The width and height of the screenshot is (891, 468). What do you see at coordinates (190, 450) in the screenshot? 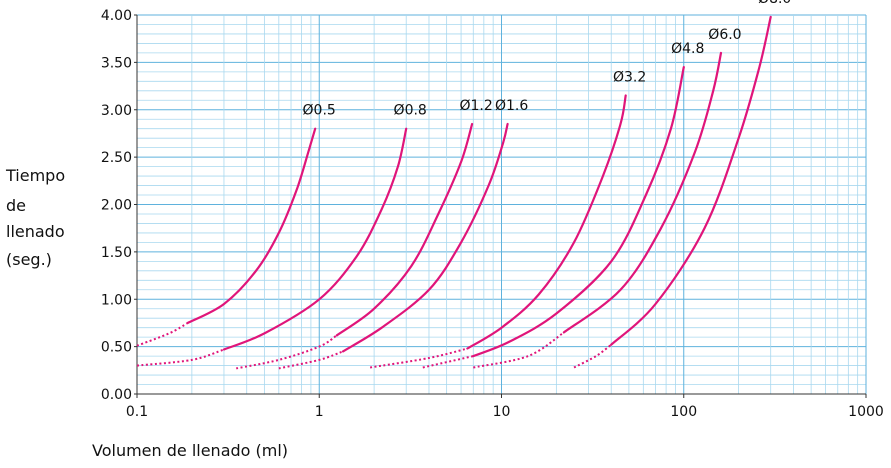
I see `x-axis-label: Volumen de llenado (ml)` at bounding box center [190, 450].